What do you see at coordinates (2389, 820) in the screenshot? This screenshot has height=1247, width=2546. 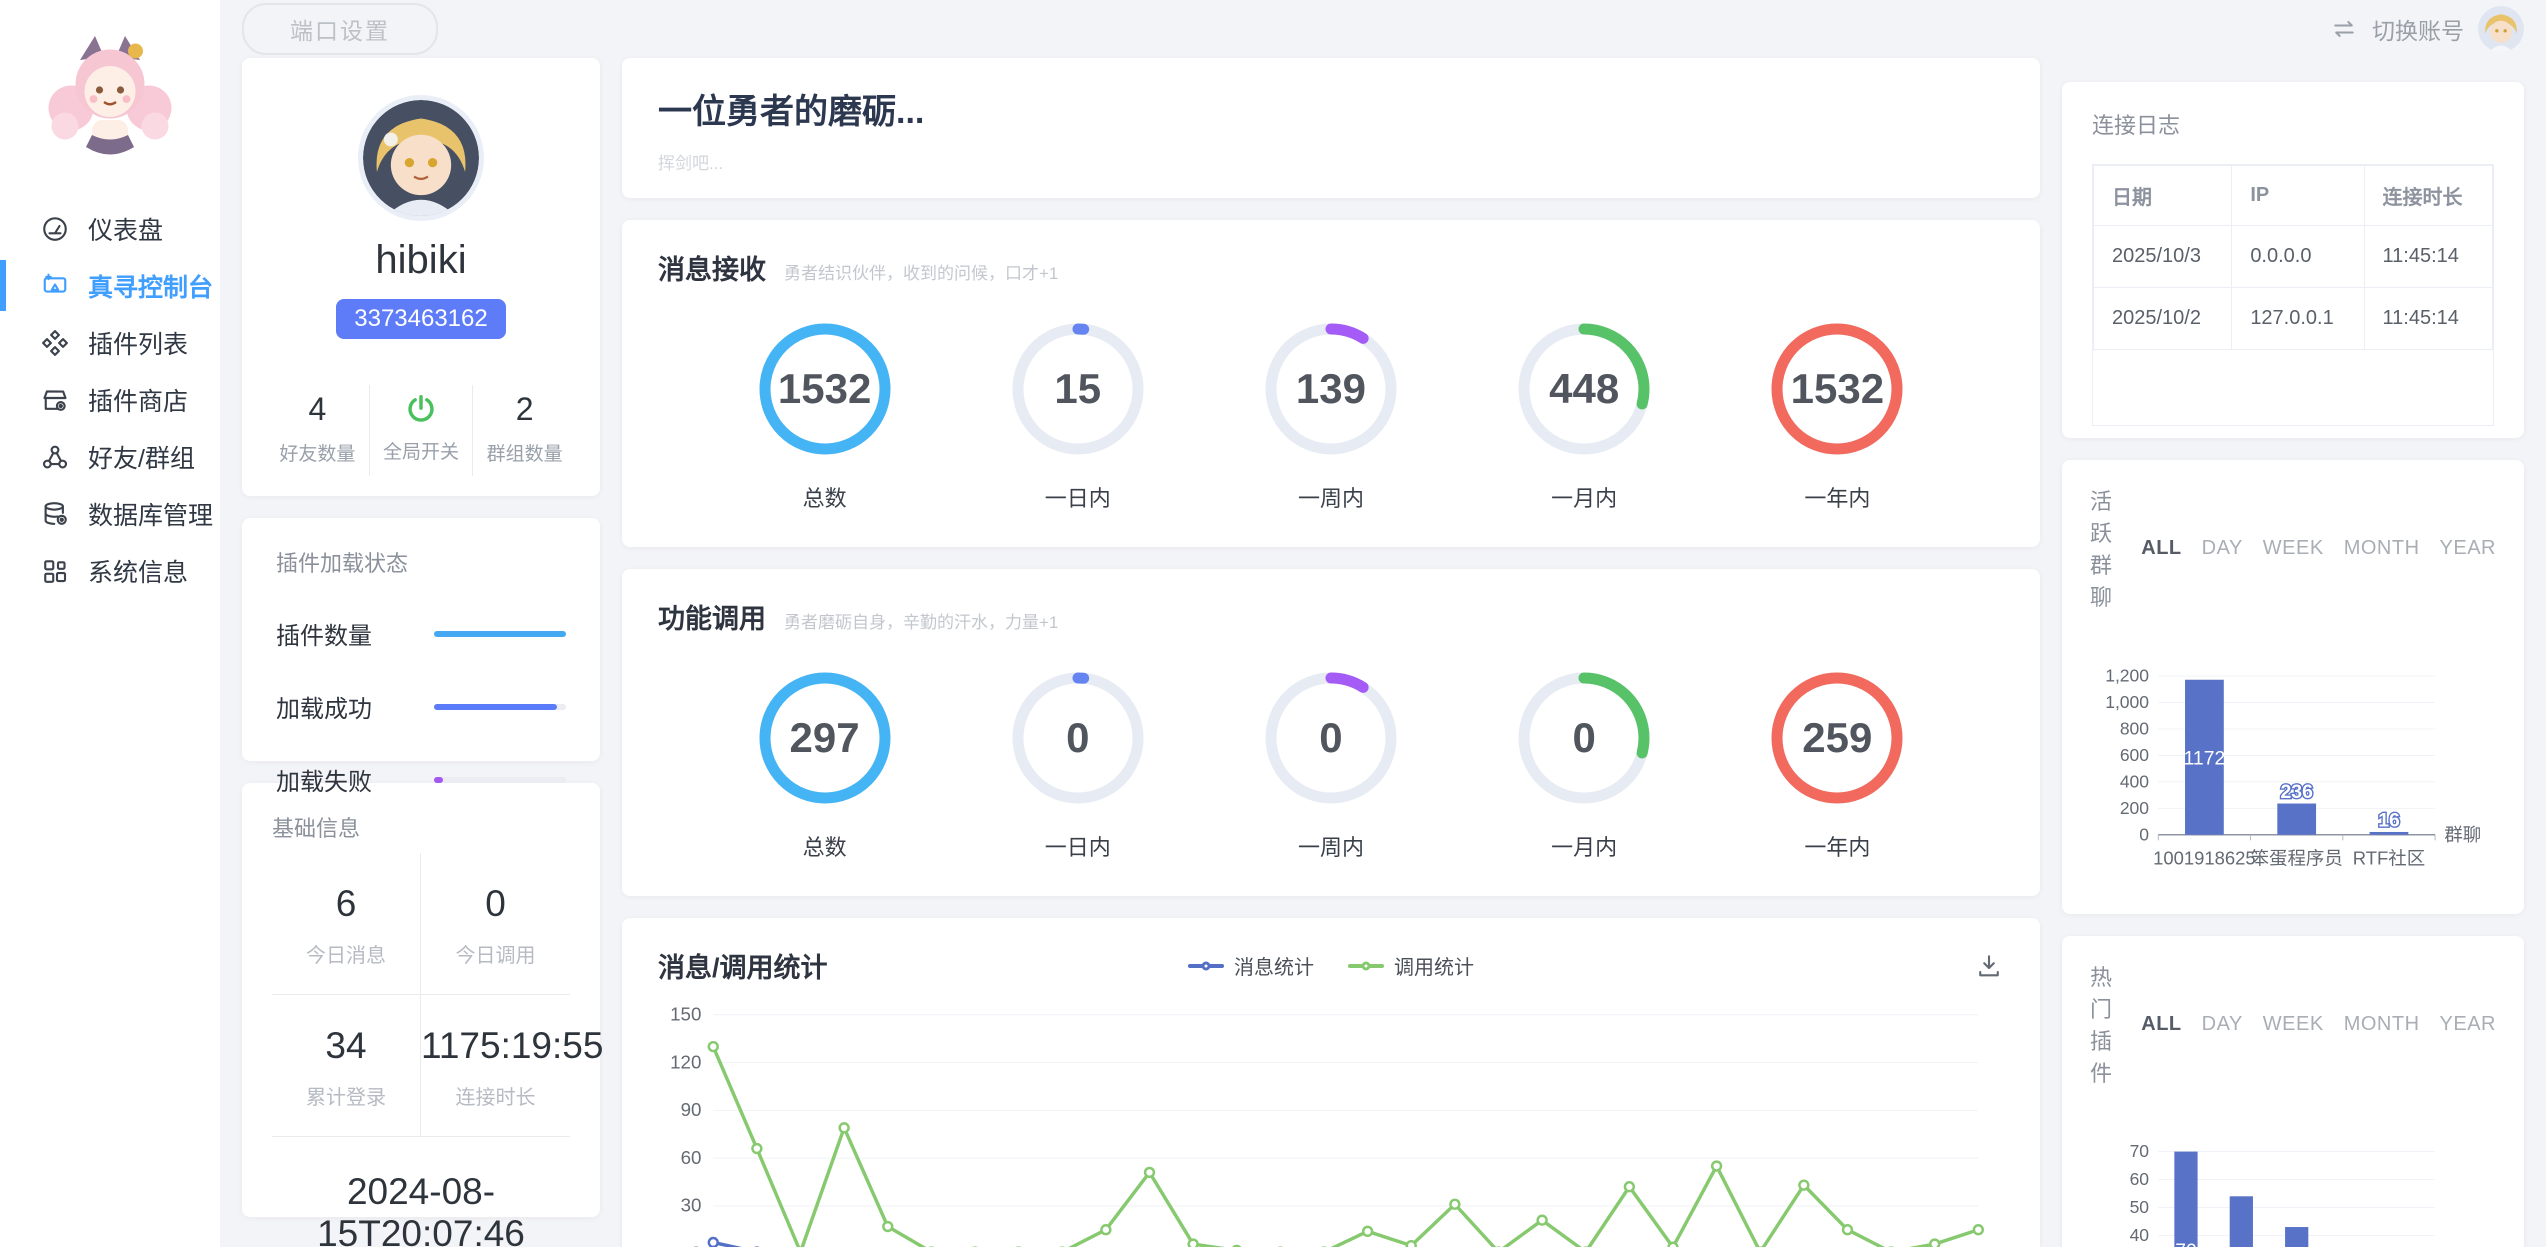 I see `svg-text: 16` at bounding box center [2389, 820].